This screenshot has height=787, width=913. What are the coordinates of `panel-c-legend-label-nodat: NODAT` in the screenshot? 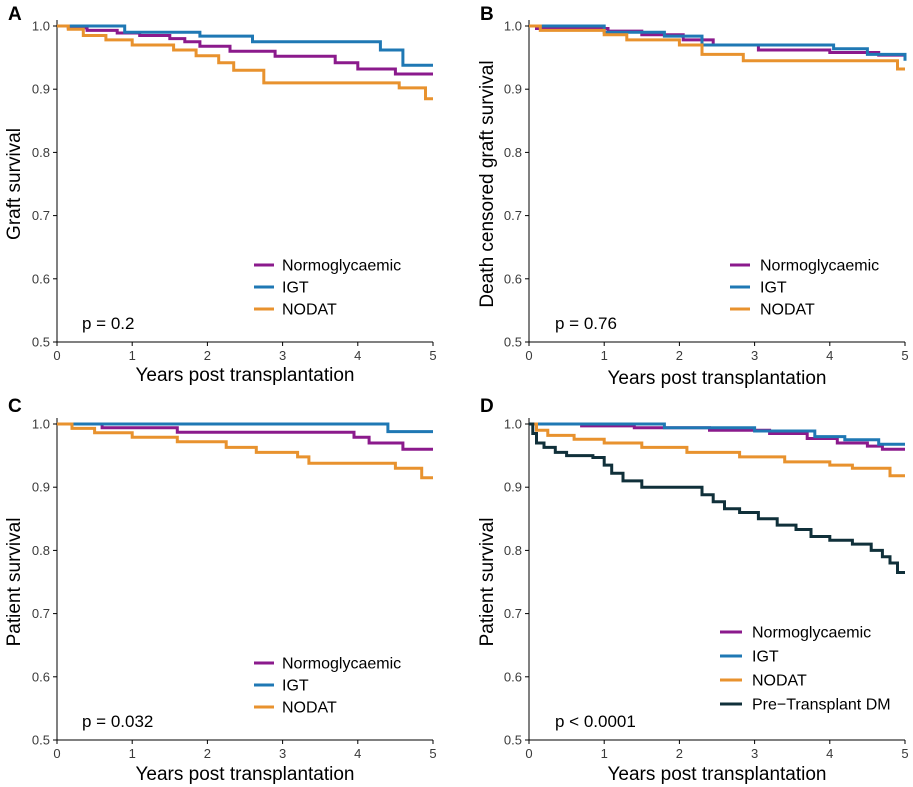 It's located at (309, 708).